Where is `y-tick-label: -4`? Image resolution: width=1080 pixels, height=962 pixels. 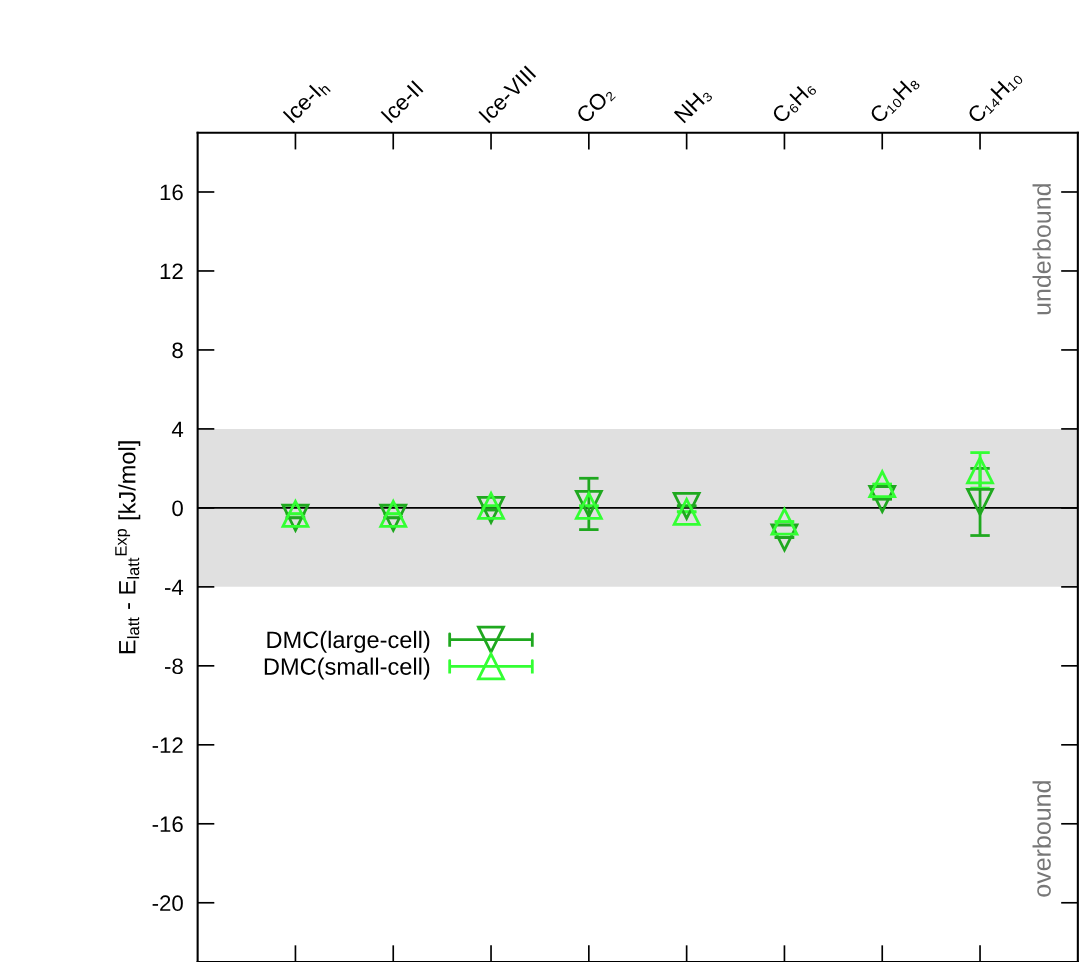
y-tick-label: -4 is located at coordinates (174, 587).